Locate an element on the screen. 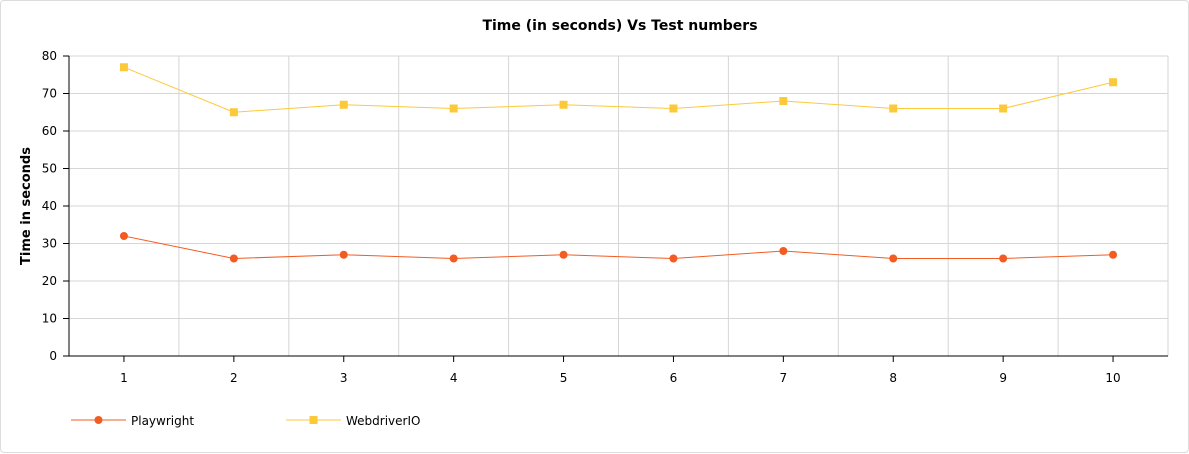 The image size is (1189, 454). legend-label: Playwright is located at coordinates (162, 421).